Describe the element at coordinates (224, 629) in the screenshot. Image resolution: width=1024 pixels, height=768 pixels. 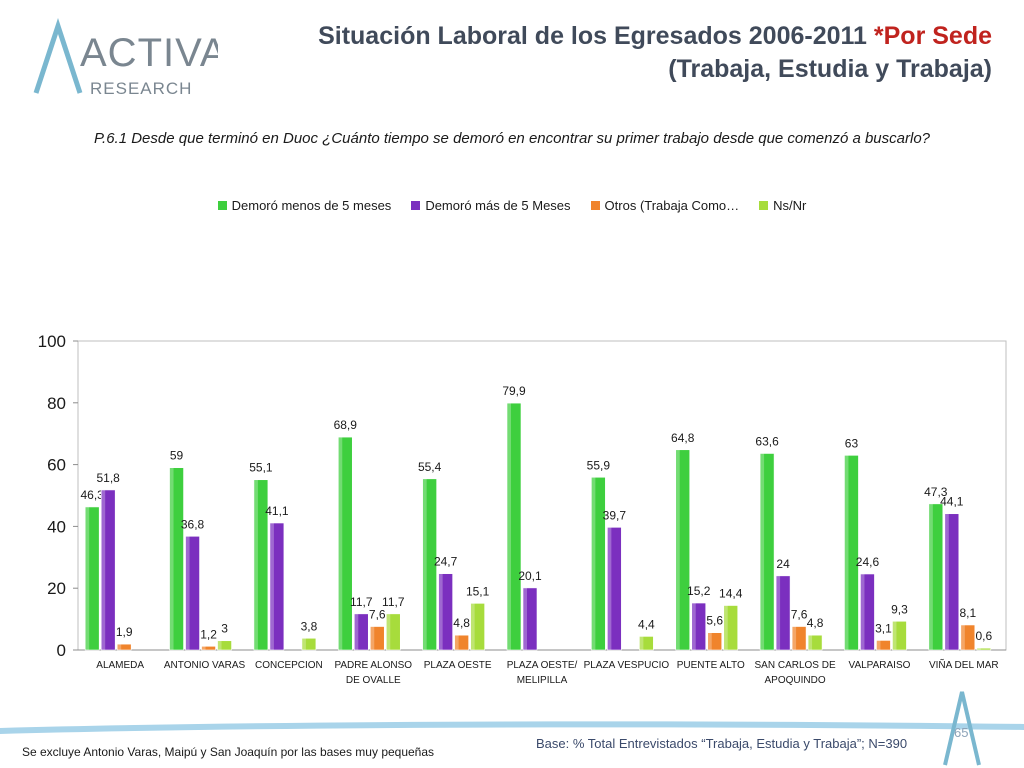
I see `data-label: 3` at that location.